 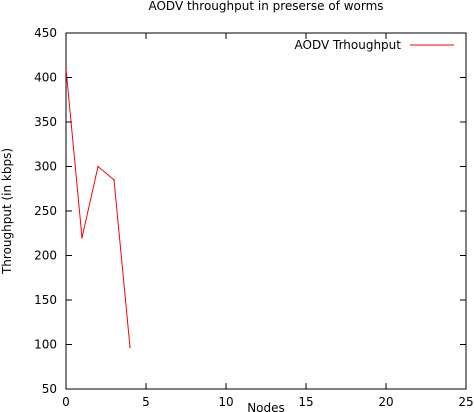 I want to click on chart-title: AODV throughput in preserse of worms, so click(x=265, y=6).